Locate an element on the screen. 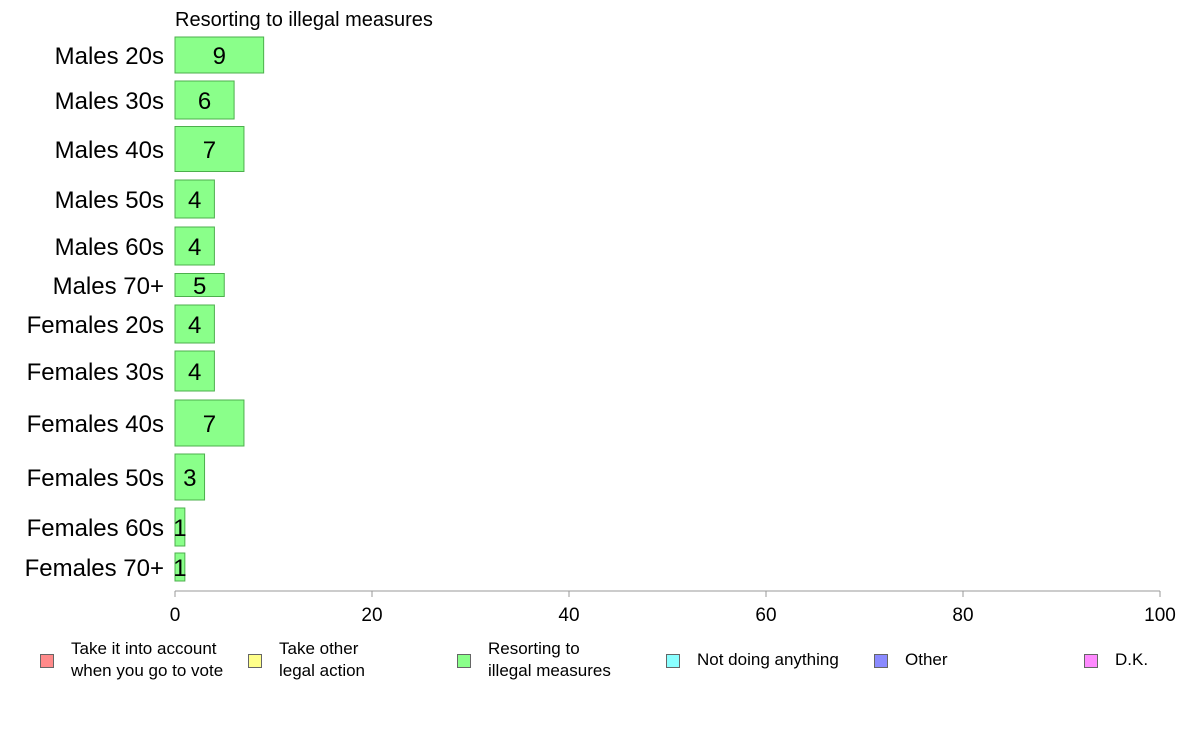 Image resolution: width=1188 pixels, height=736 pixels. x-tick-label: 0 is located at coordinates (175, 615).